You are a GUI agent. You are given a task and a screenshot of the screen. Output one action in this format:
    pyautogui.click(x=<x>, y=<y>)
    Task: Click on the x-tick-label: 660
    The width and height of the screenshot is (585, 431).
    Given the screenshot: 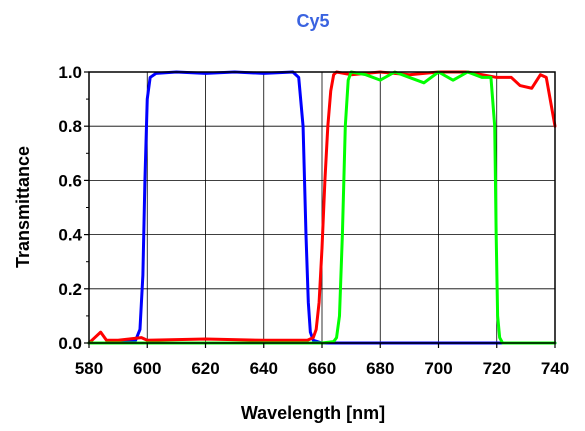 What is the action you would take?
    pyautogui.click(x=322, y=368)
    